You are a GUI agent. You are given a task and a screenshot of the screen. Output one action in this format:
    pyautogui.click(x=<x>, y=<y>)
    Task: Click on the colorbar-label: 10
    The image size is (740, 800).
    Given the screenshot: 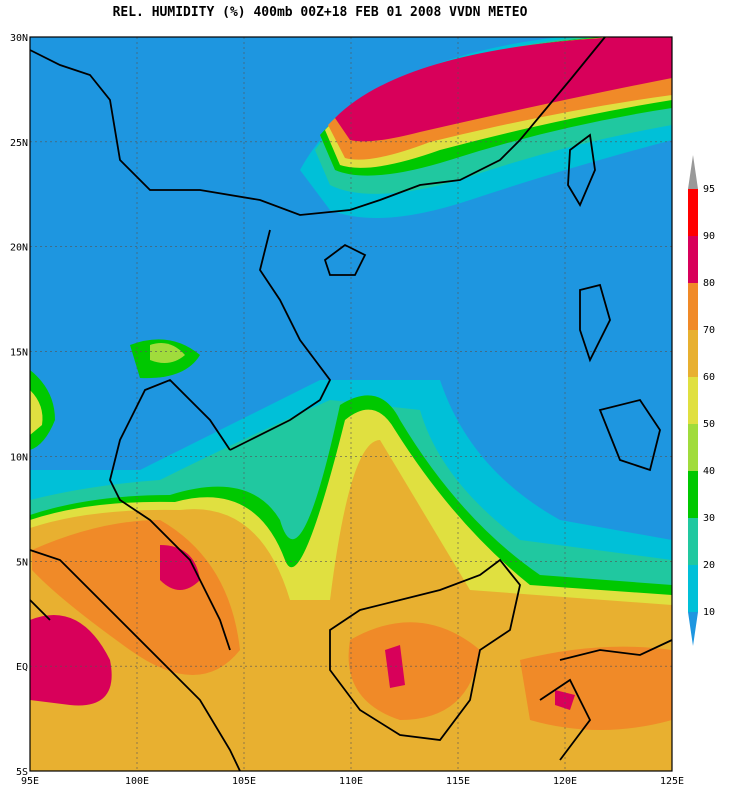 What is the action you would take?
    pyautogui.click(x=709, y=612)
    